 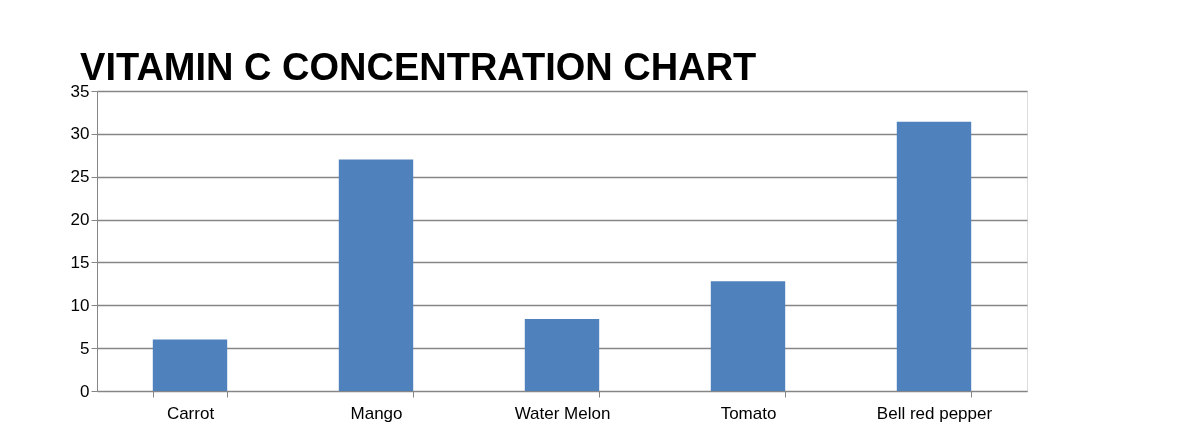 What do you see at coordinates (80, 177) in the screenshot?
I see `y-tick-label: 25` at bounding box center [80, 177].